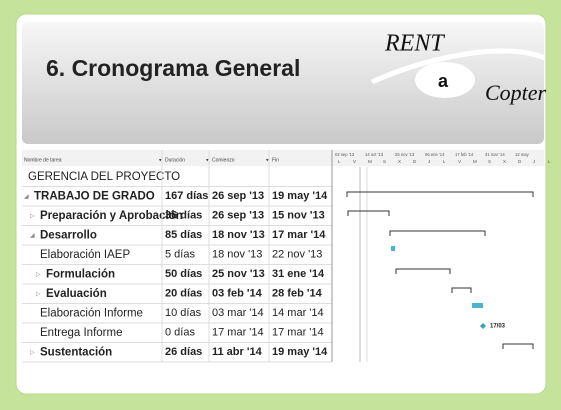 The height and width of the screenshot is (410, 561). What do you see at coordinates (345, 154) in the screenshot?
I see `period-label: 02 sep '13` at bounding box center [345, 154].